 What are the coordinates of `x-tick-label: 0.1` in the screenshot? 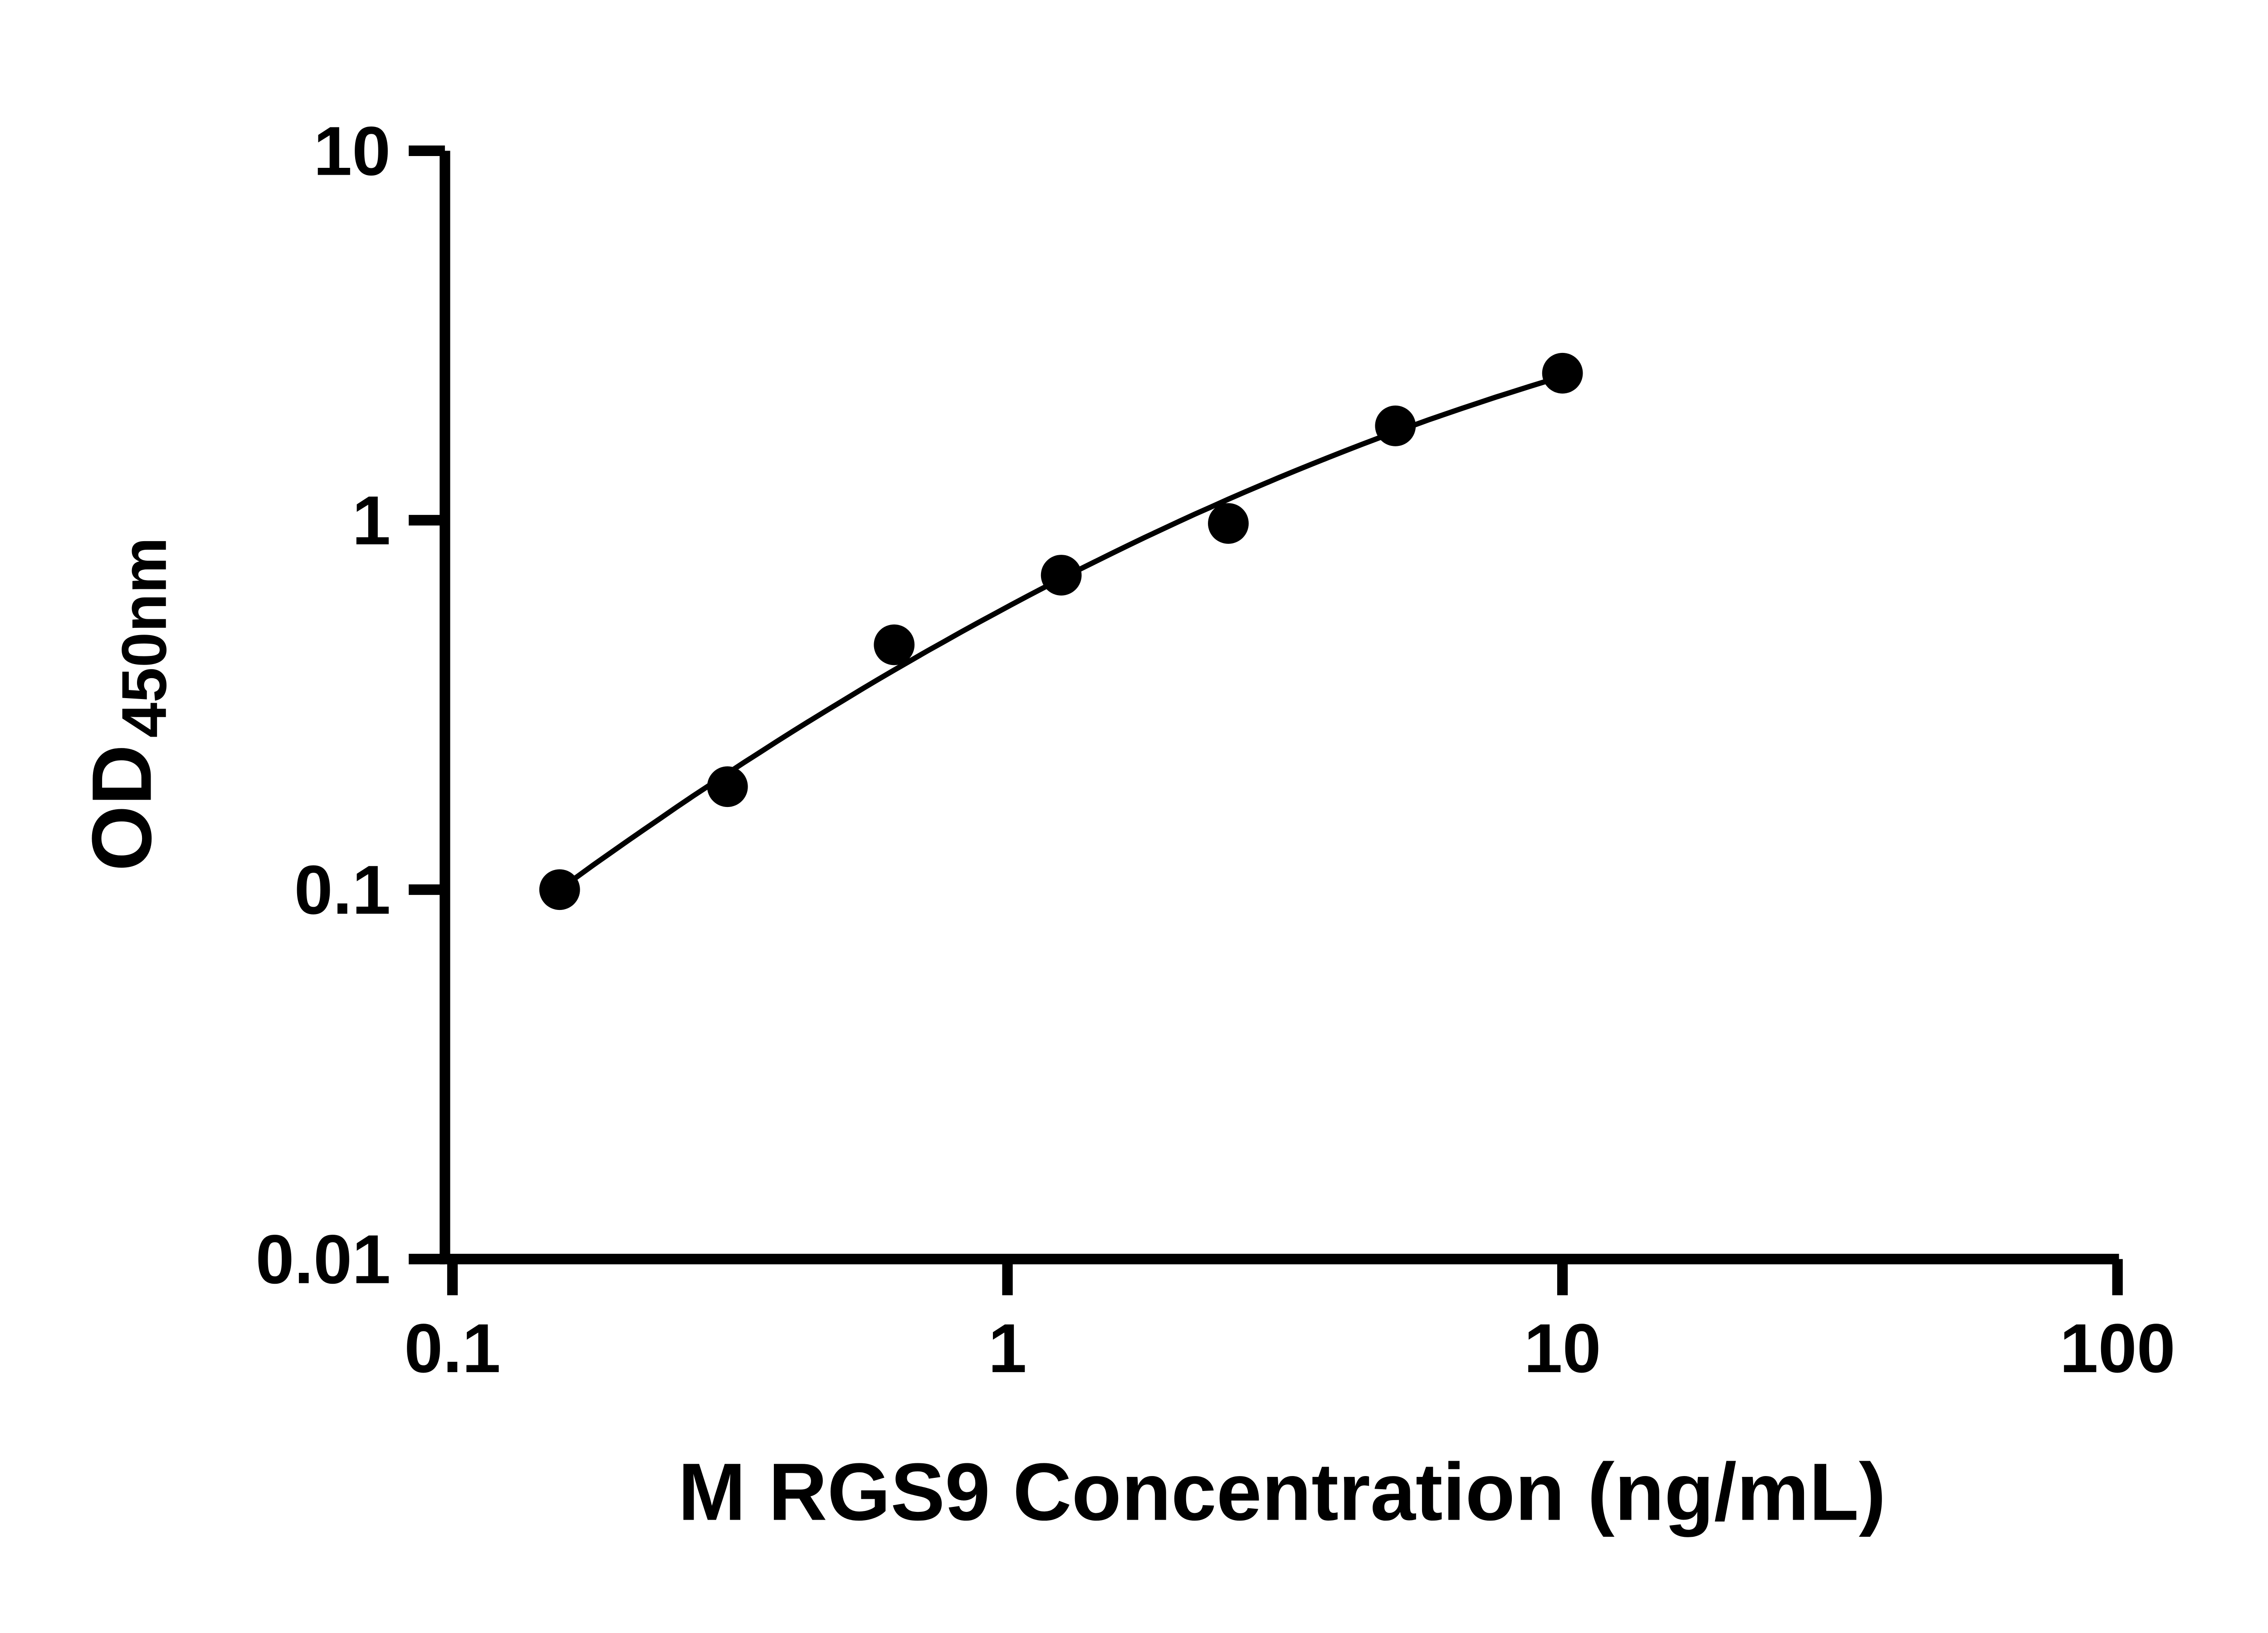 It's located at (453, 1348).